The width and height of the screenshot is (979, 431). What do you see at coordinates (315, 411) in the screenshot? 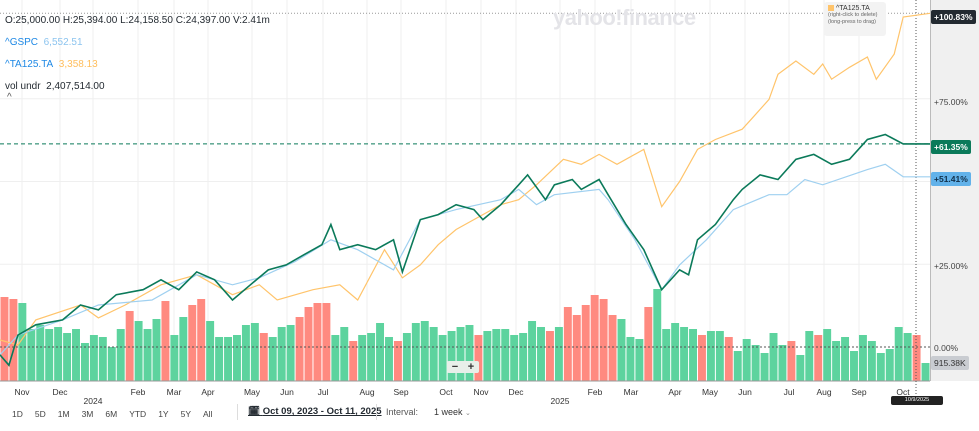
I see `date-range-picker: 🗓︎ Oct 09, 2023 - Oct 11, 2025` at bounding box center [315, 411].